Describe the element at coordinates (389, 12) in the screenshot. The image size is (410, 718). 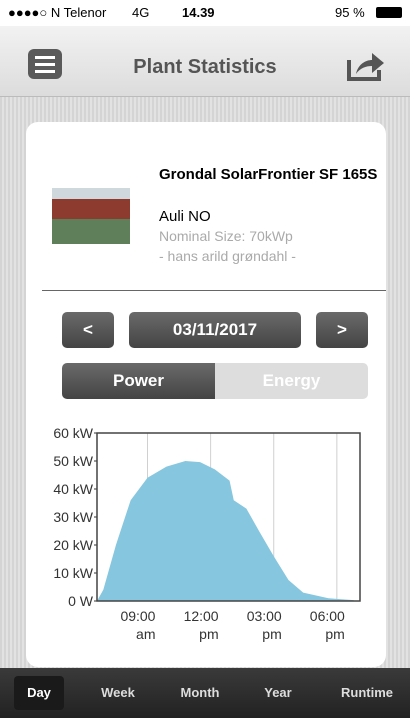
I see `battery-icon` at that location.